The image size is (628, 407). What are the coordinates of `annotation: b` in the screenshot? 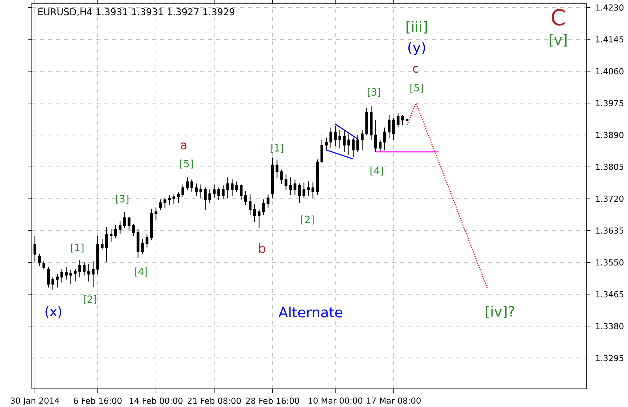 It's located at (262, 248).